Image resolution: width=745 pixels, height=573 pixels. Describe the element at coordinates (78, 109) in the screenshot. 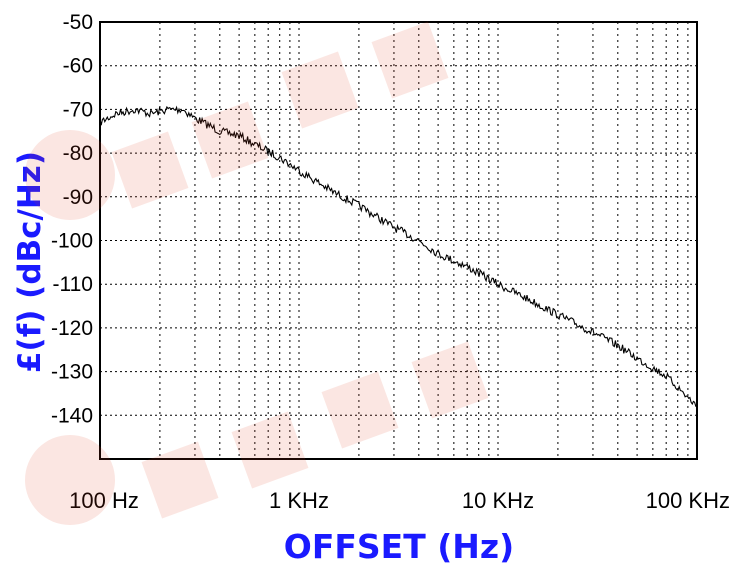

I see `y-tick-label: -70` at that location.